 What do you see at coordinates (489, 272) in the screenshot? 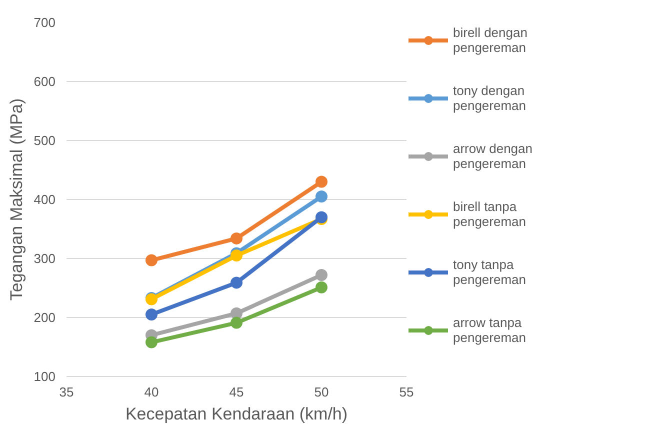
I see `legend-label: tony tanpa pengereman` at bounding box center [489, 272].